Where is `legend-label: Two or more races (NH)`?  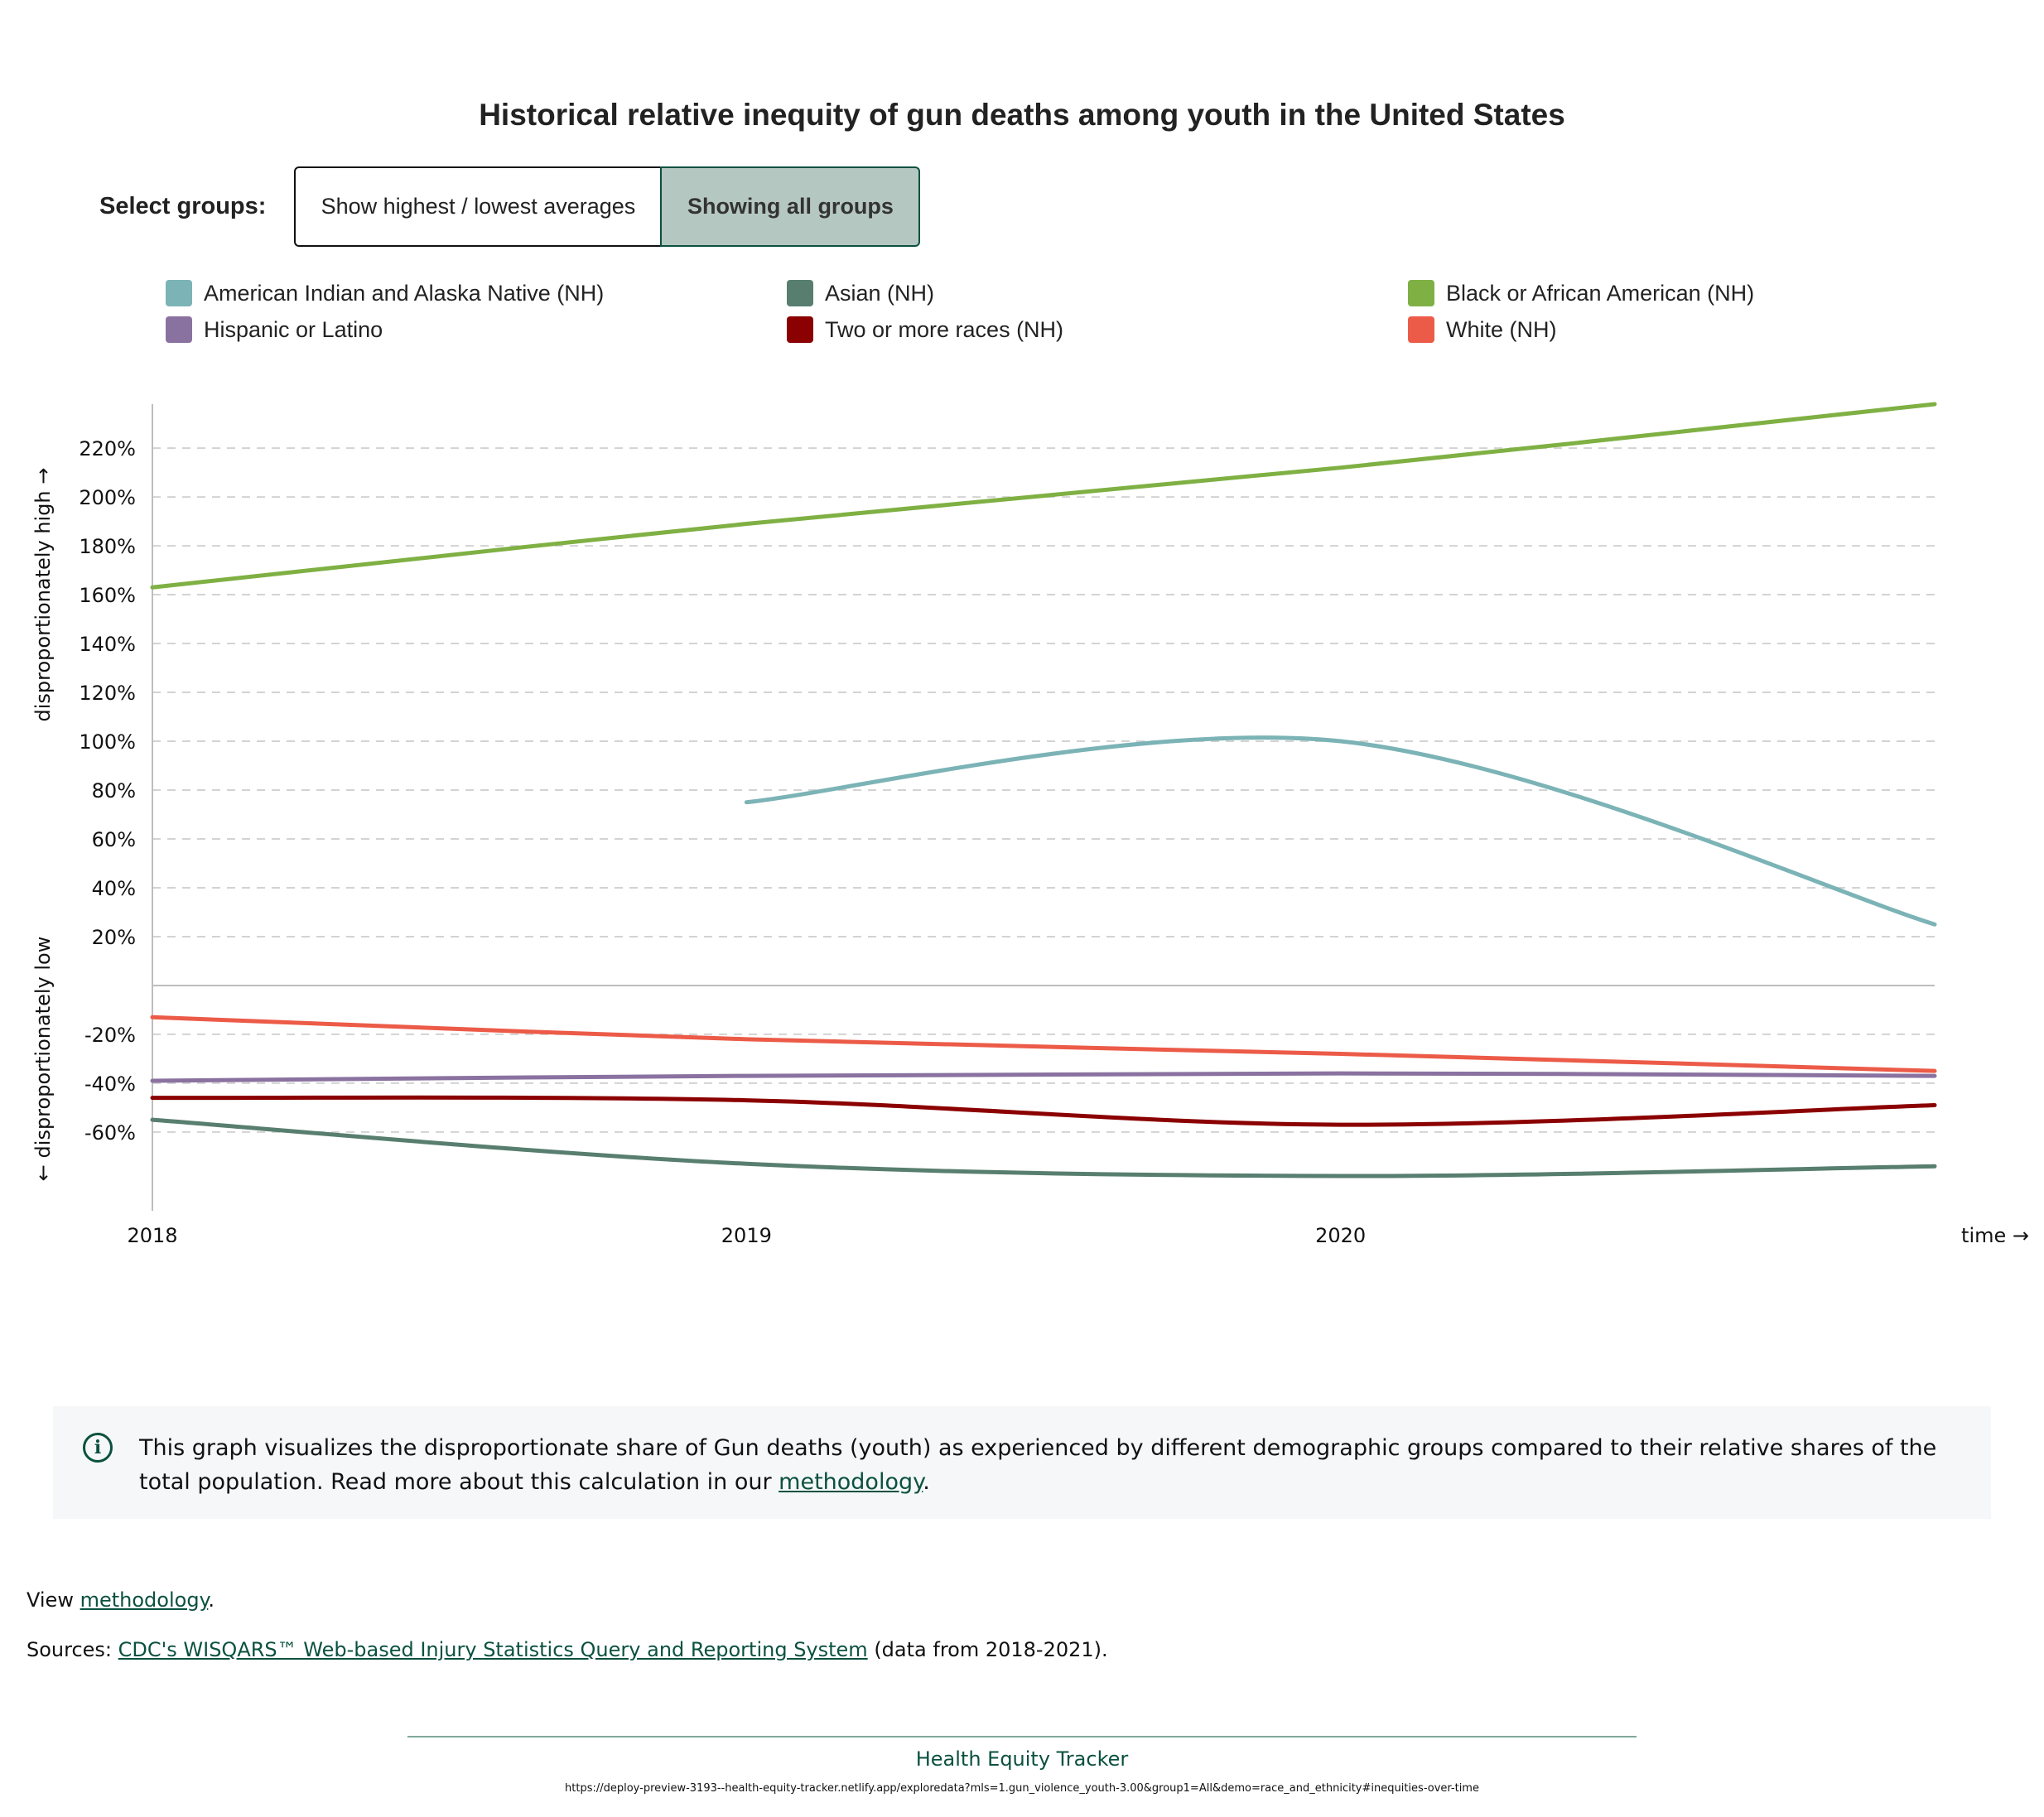 legend-label: Two or more races (NH) is located at coordinates (945, 329).